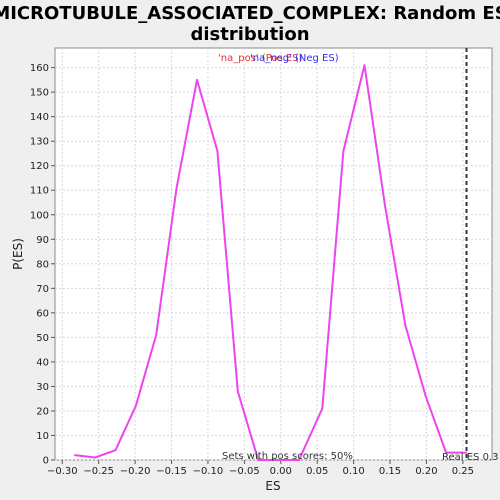  I want to click on x-axis-label: ES, so click(272, 486).